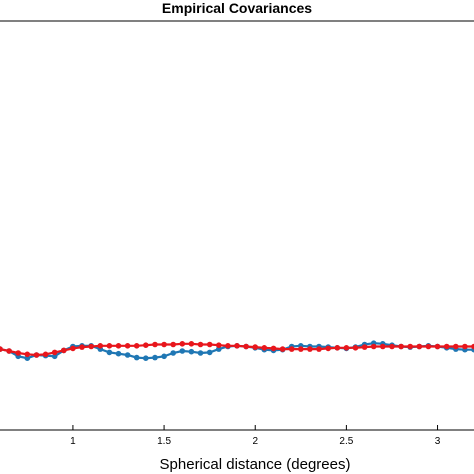 Image resolution: width=474 pixels, height=474 pixels. Describe the element at coordinates (164, 441) in the screenshot. I see `x-tick-label: 1.5` at that location.